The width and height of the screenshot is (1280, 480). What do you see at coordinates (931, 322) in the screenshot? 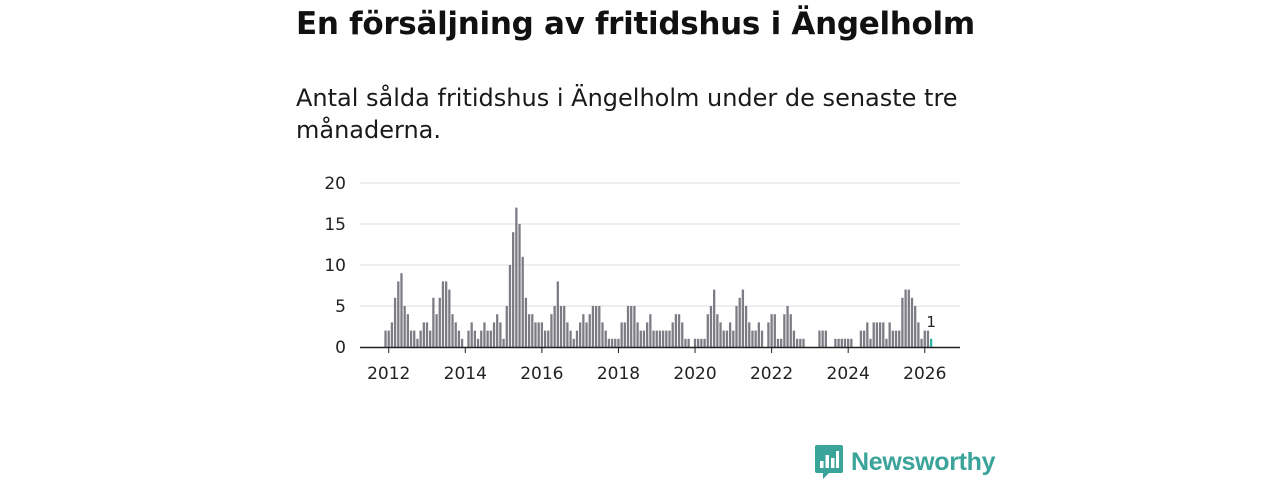
I see `highlight-value-label: 1` at bounding box center [931, 322].